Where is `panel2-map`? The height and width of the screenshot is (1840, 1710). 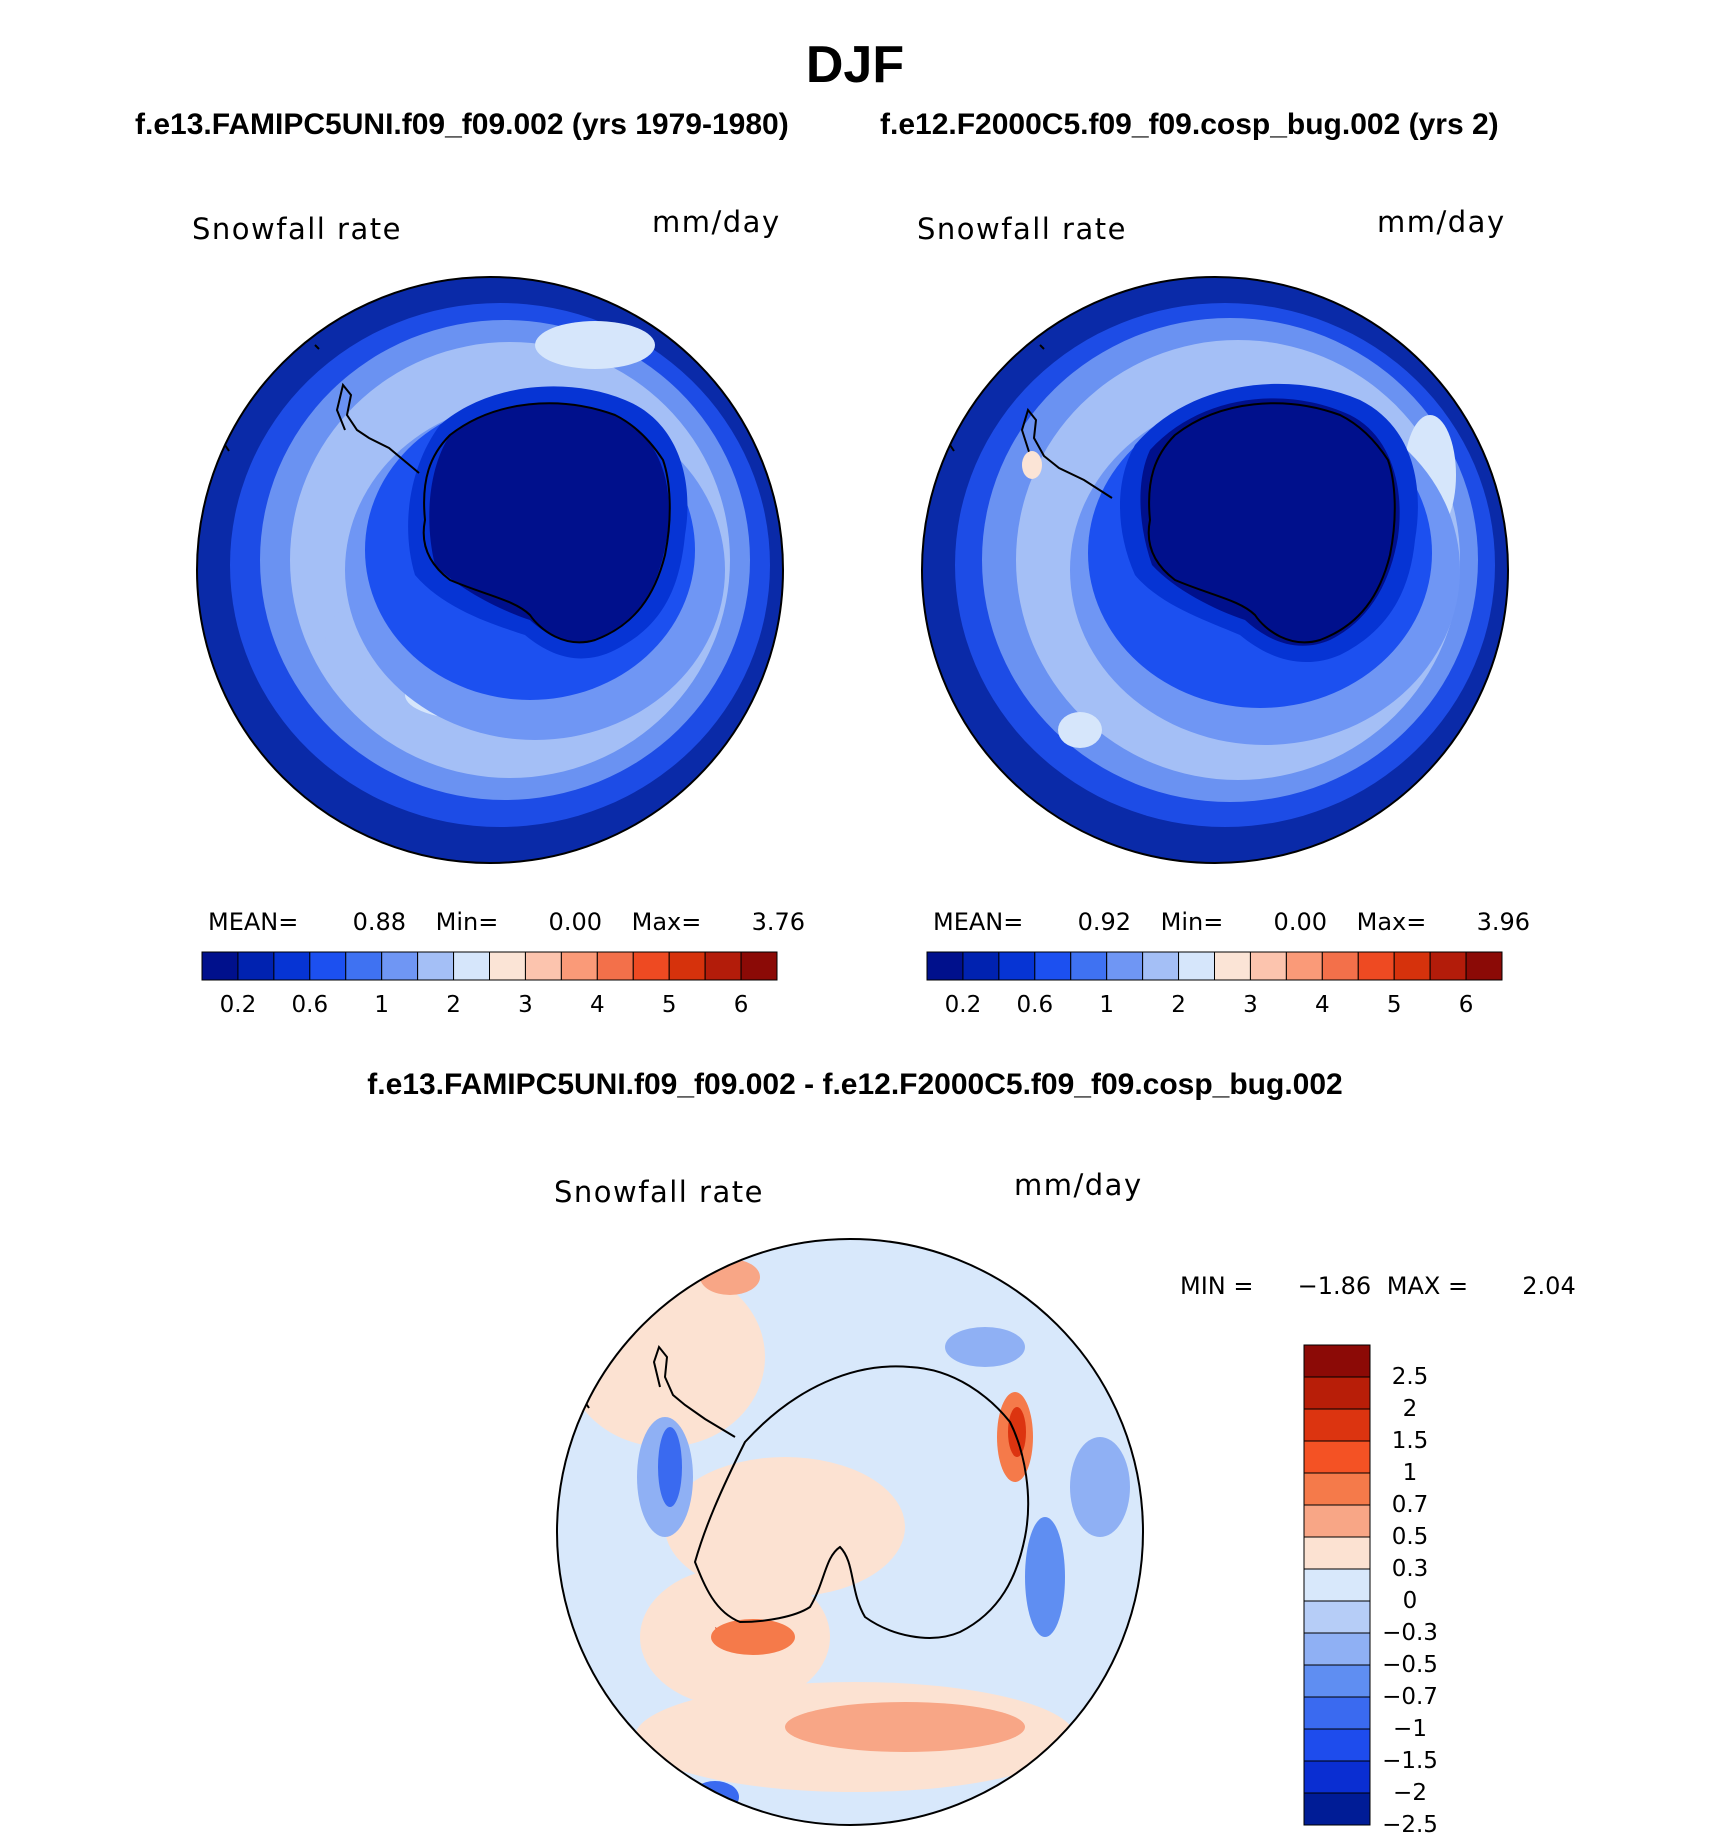 panel2-map is located at coordinates (1215, 570).